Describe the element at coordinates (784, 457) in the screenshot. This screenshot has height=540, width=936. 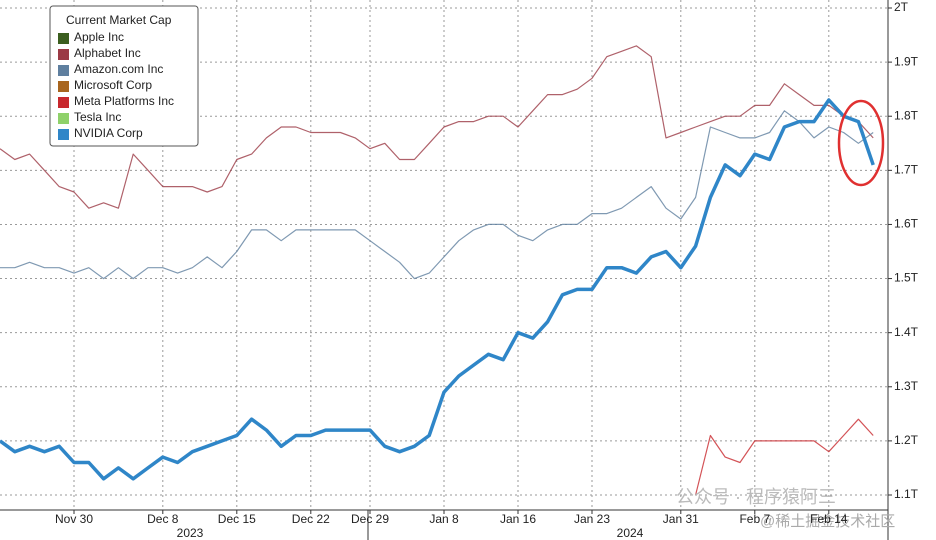
I see `series-line` at that location.